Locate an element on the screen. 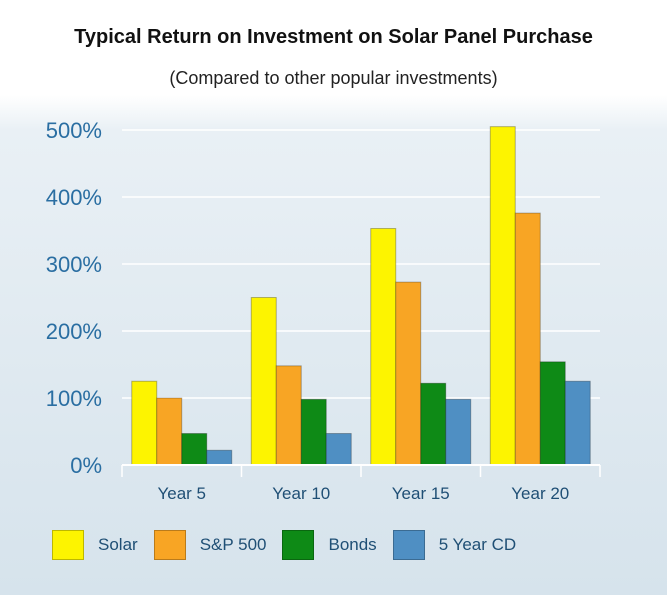 The image size is (667, 595). legend-item: Bonds is located at coordinates (329, 545).